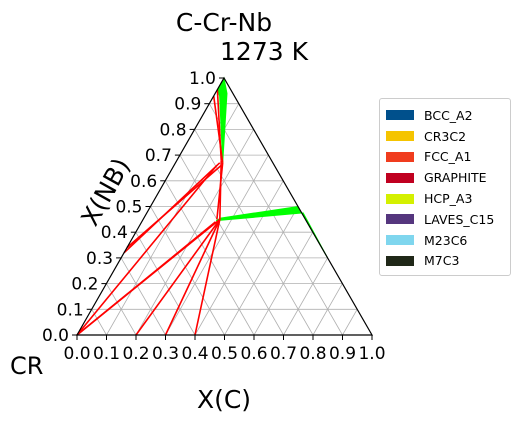  Describe the element at coordinates (202, 79) in the screenshot. I see `y-tick-label: 1.0` at that location.